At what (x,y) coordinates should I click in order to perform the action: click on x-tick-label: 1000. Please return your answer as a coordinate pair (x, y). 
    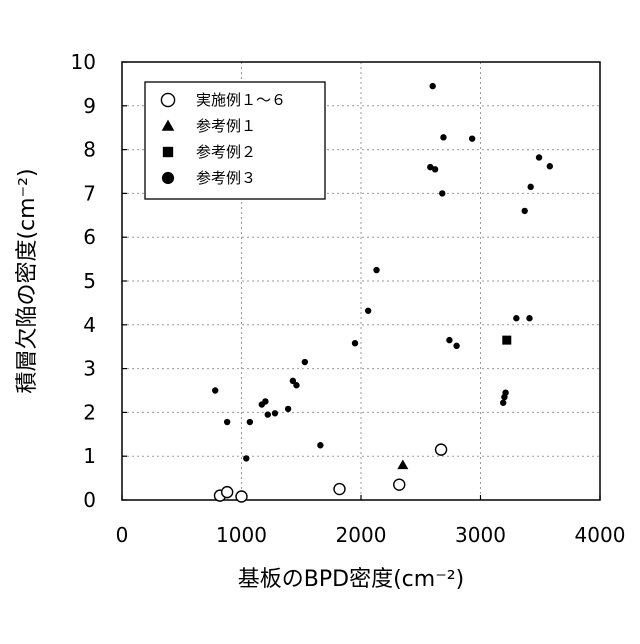
    Looking at the image, I should click on (241, 535).